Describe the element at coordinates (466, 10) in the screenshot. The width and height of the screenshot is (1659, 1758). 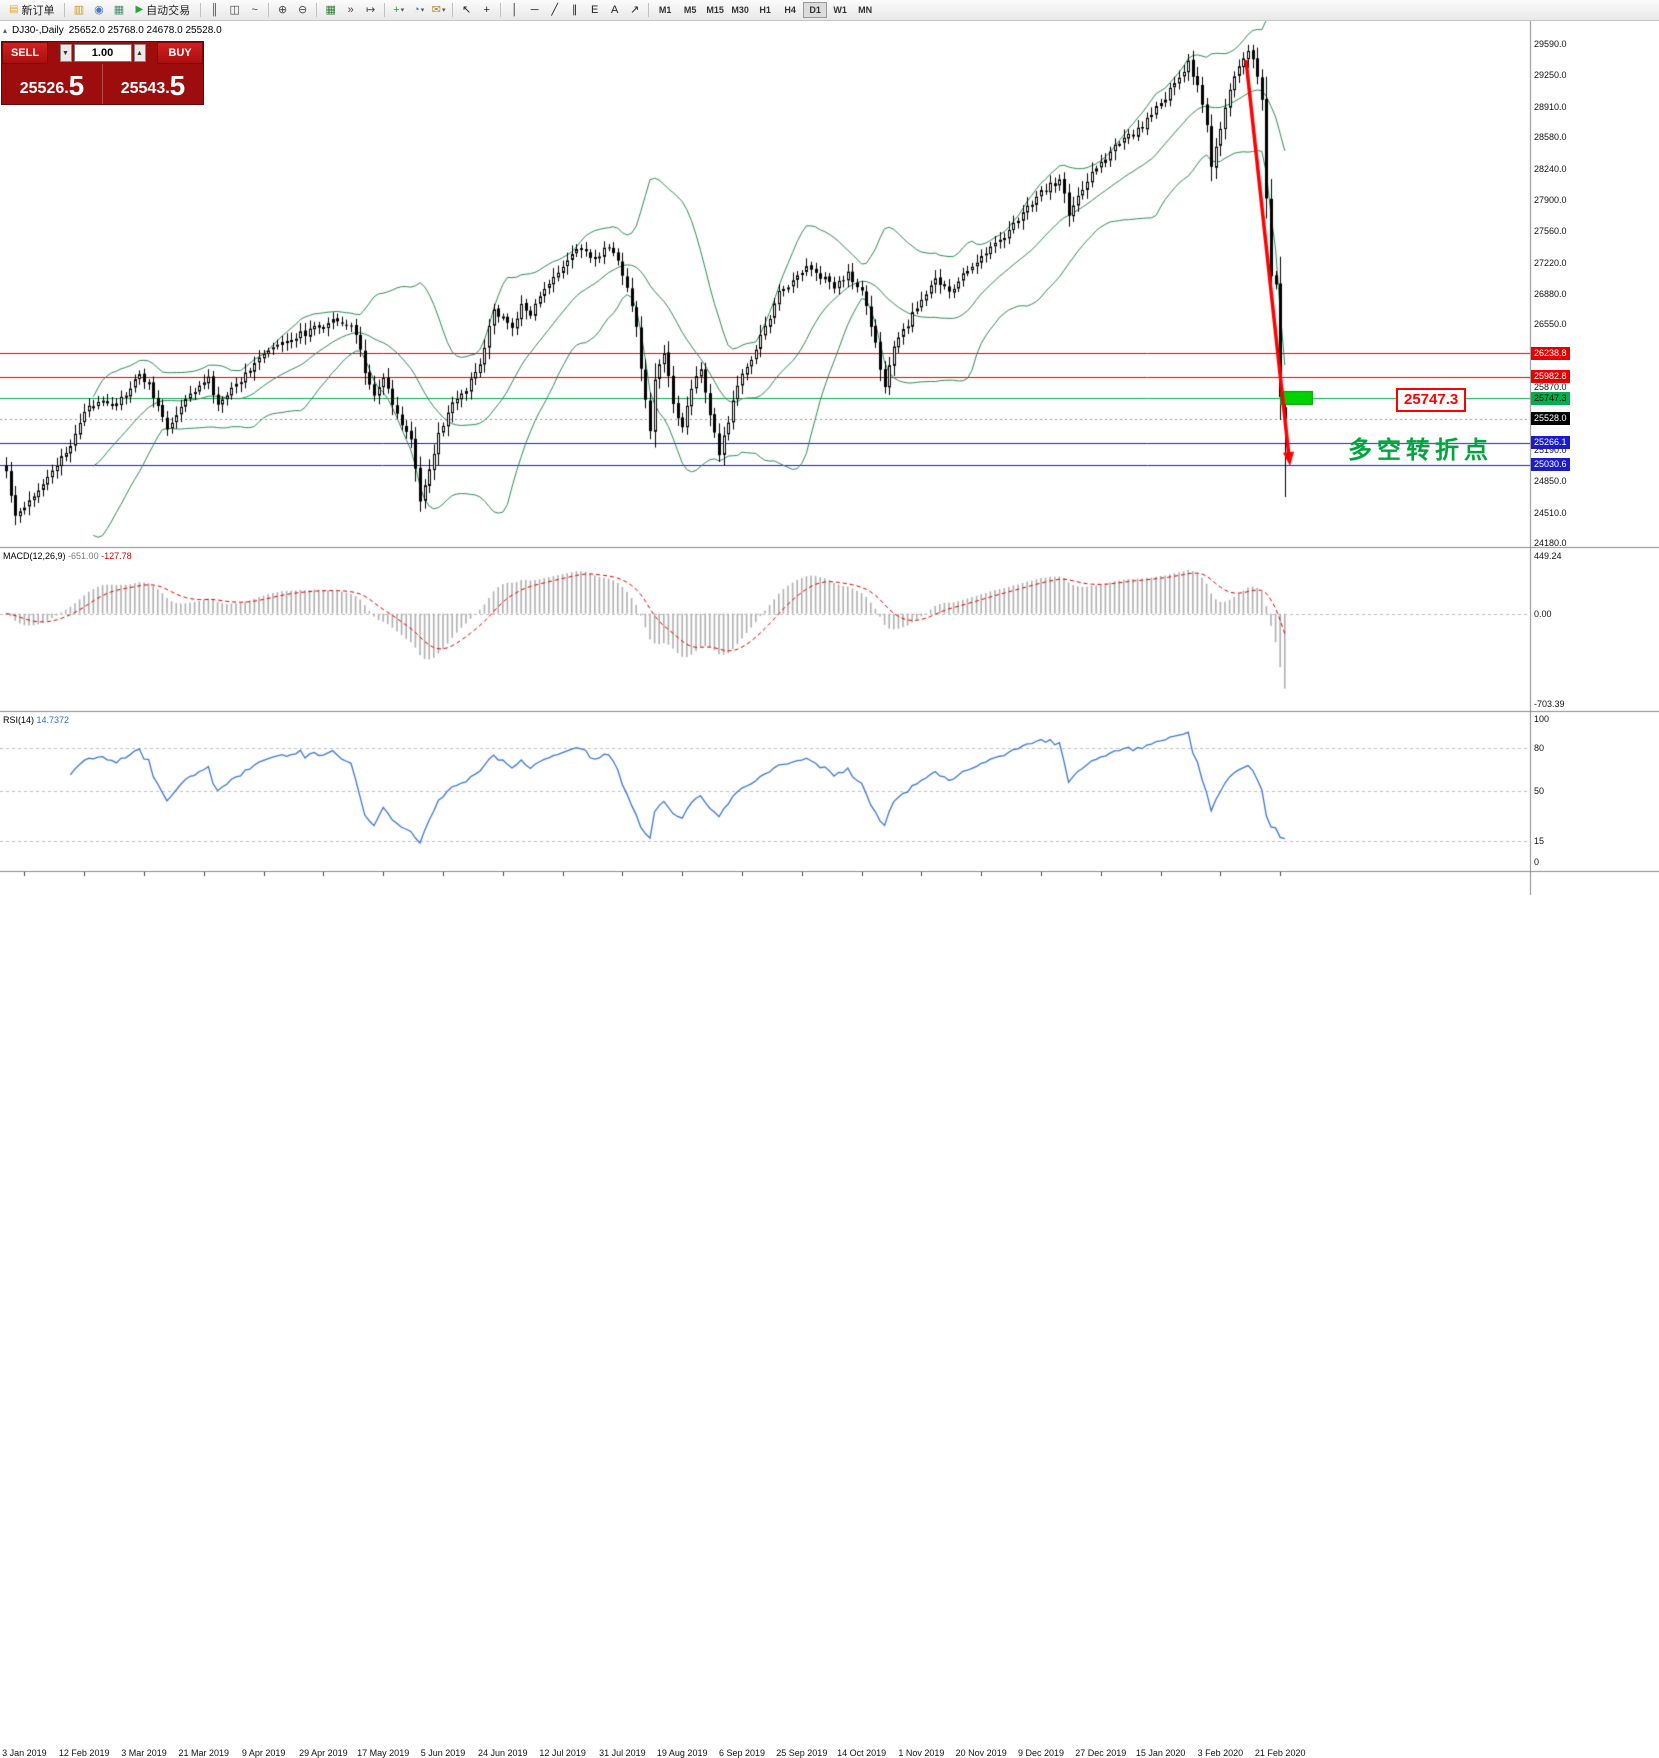
I see `cursor-icon: ↖` at that location.